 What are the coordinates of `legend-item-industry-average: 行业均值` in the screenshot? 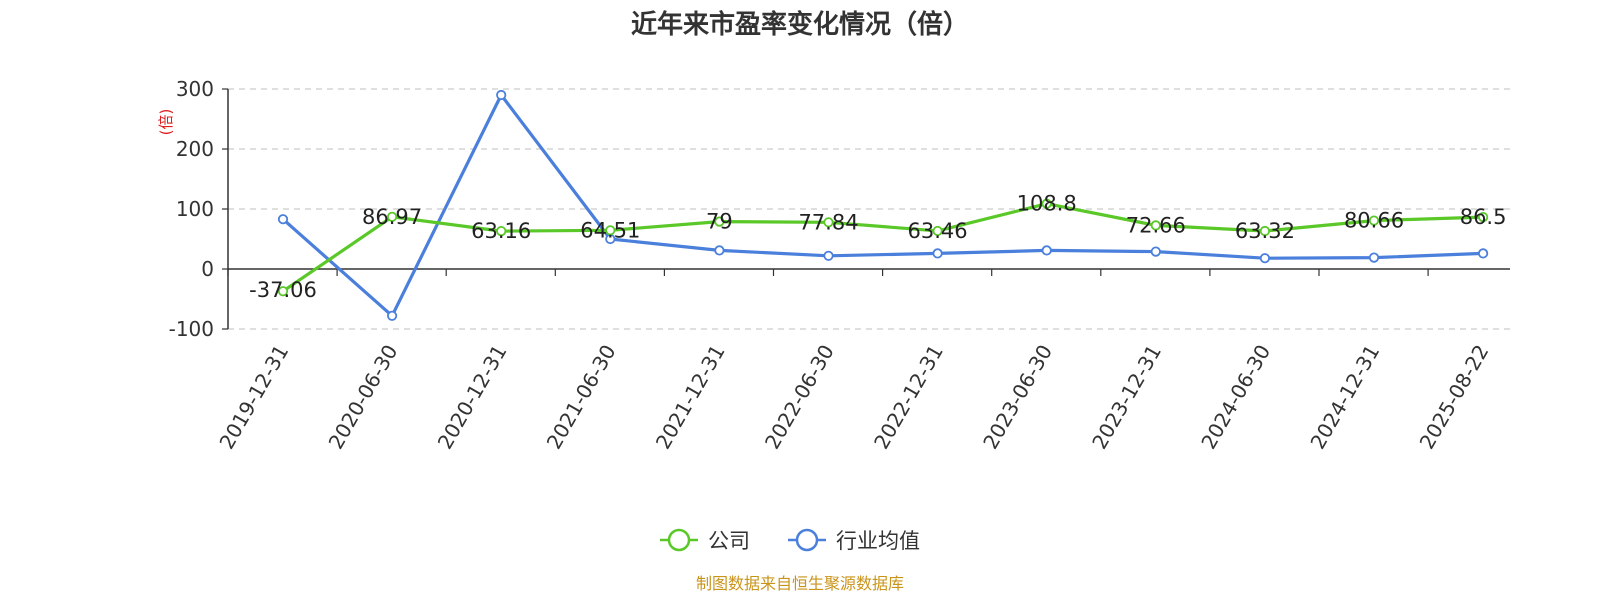 It's located at (854, 540).